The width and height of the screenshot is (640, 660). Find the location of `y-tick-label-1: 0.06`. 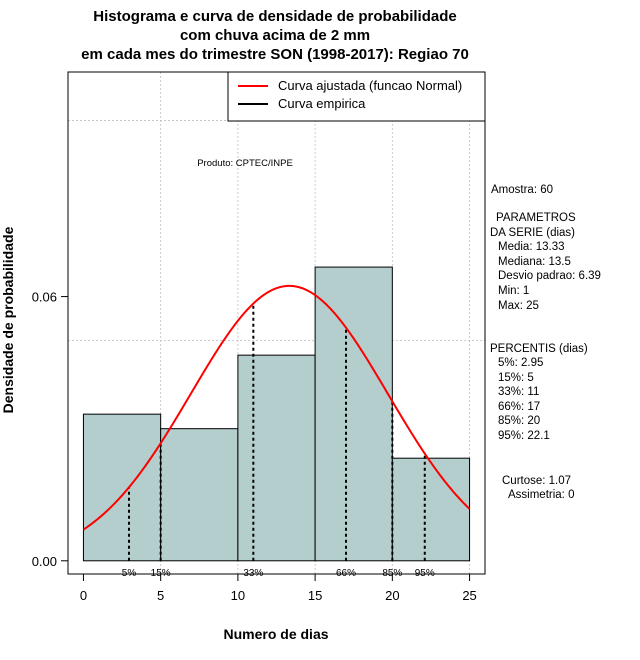

y-tick-label-1: 0.06 is located at coordinates (44, 297).